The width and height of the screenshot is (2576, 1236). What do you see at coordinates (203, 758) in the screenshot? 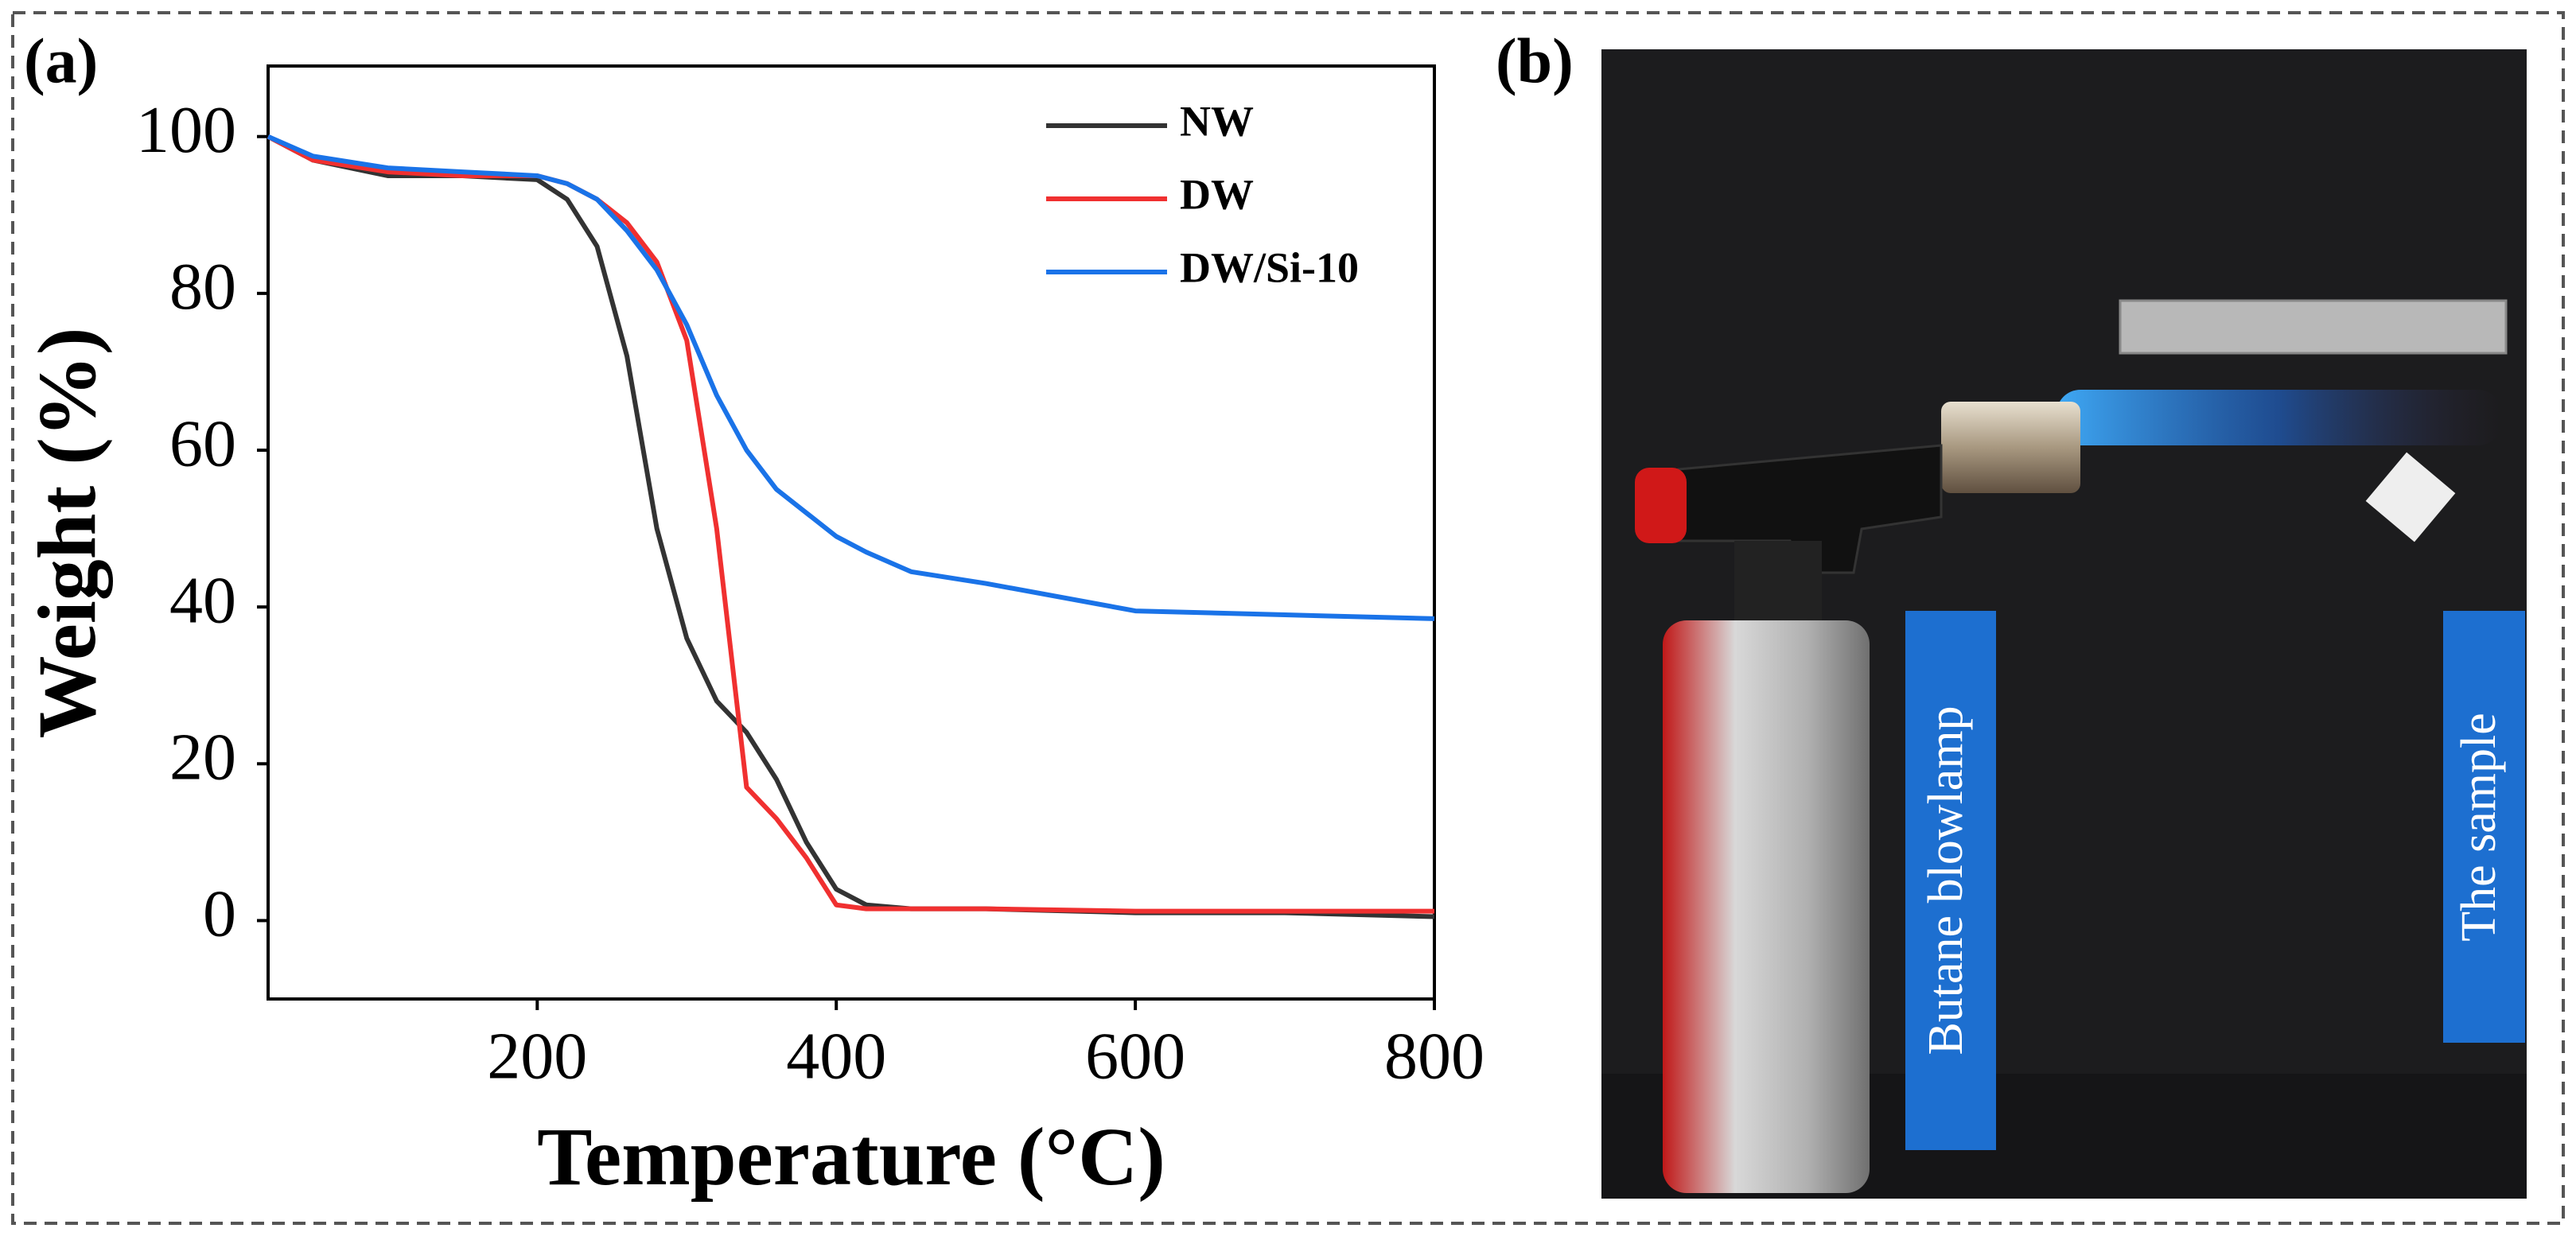
I see `y-tick-label: 20` at bounding box center [203, 758].